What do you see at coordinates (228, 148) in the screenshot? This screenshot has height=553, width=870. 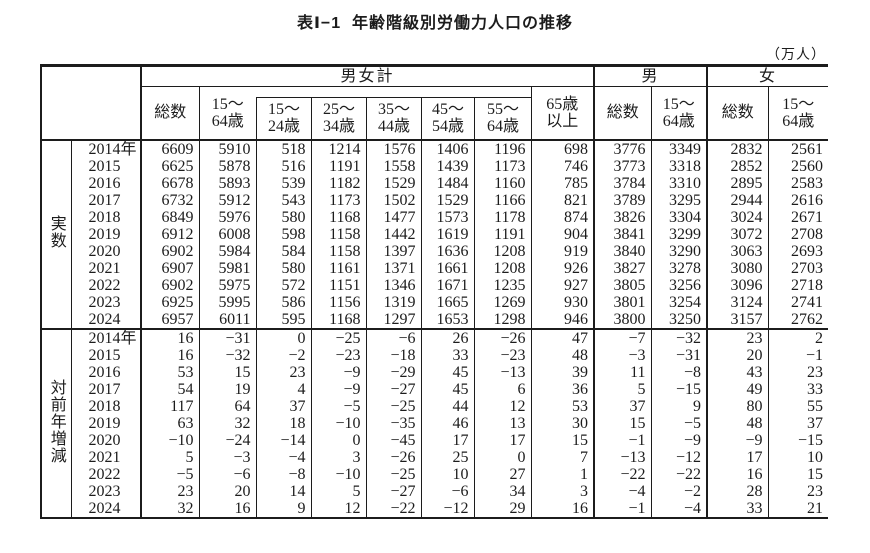 I see `value-cell: 5910` at bounding box center [228, 148].